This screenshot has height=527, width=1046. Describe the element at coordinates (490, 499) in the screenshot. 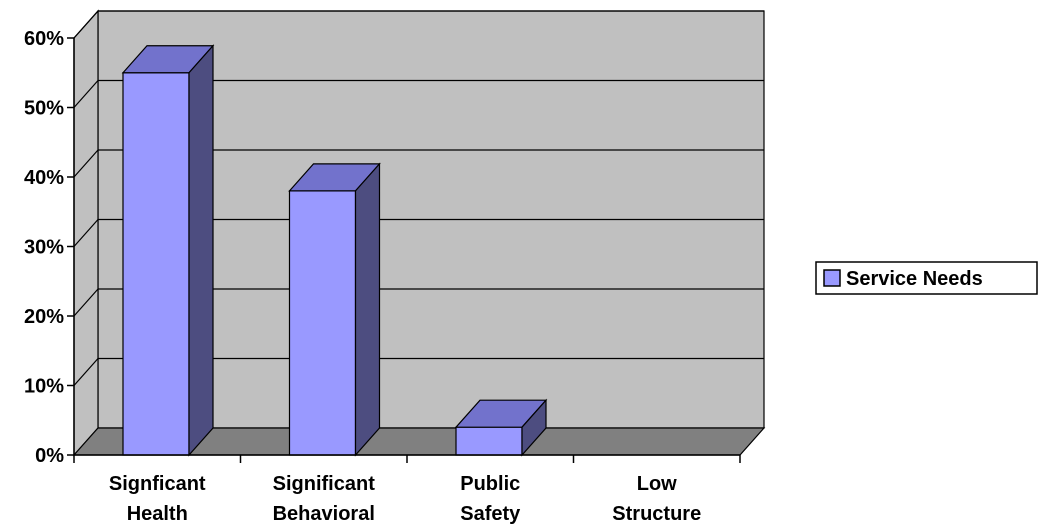

I see `x-tick-label: Public Safety` at that location.